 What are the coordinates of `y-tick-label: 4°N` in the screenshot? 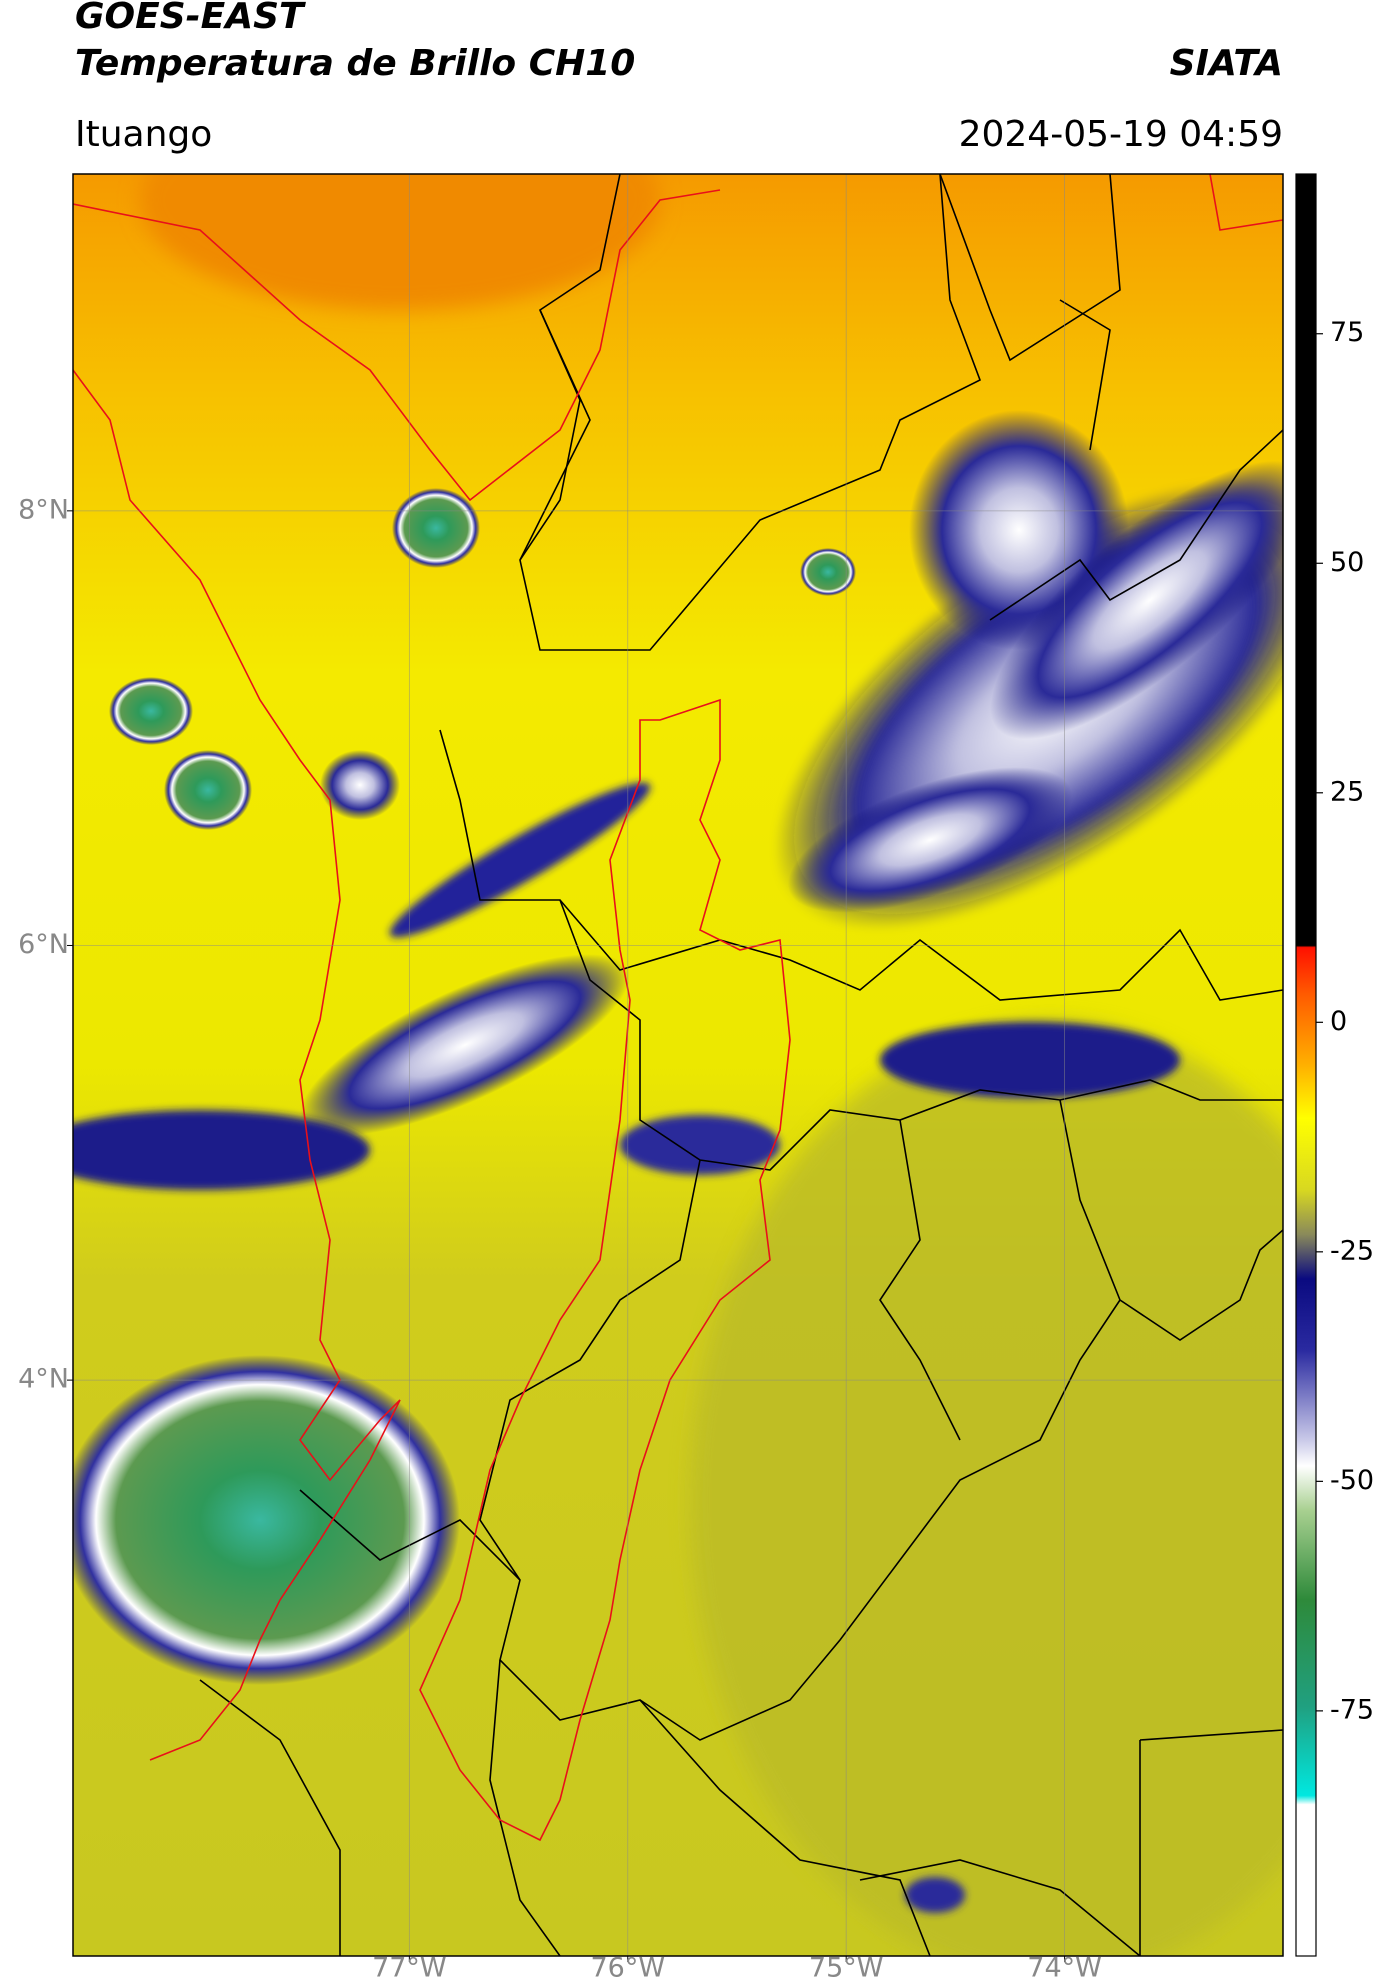 It's located at (43, 1379).